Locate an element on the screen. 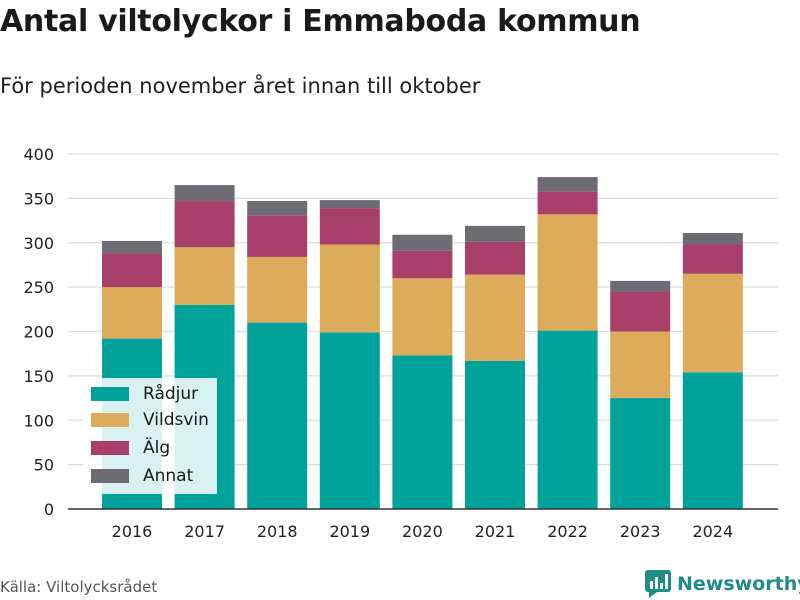  x-tick-label-2024: 2024 is located at coordinates (712, 531).